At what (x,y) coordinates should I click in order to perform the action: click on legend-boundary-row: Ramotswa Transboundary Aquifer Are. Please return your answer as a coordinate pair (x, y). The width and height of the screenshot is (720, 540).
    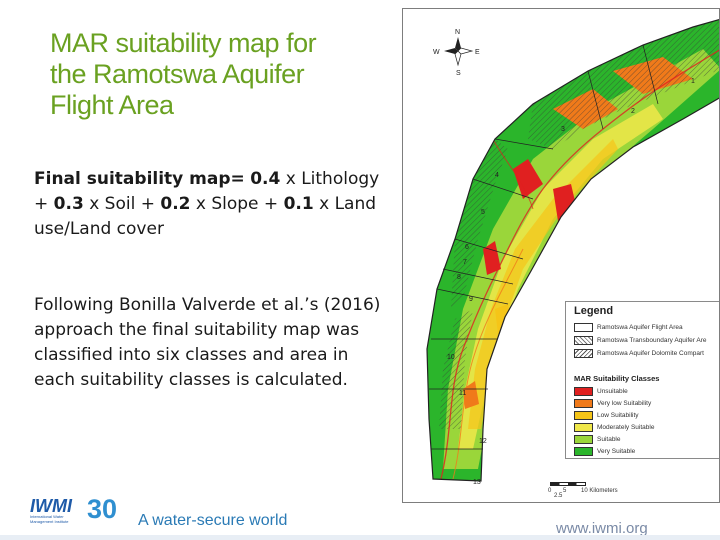
    Looking at the image, I should click on (640, 340).